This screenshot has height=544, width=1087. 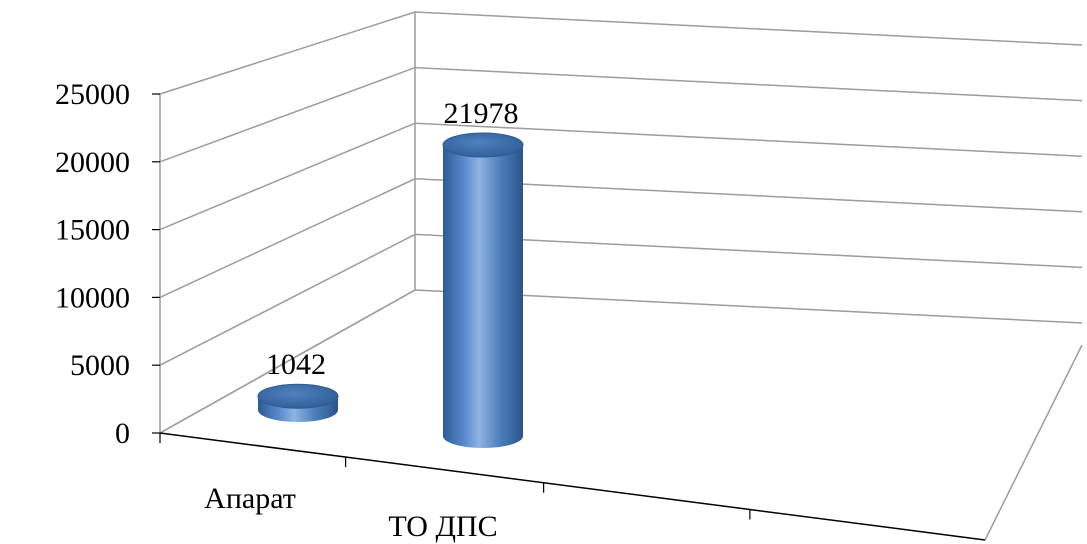 What do you see at coordinates (442, 526) in the screenshot?
I see `x-category-label: ТО ДПС` at bounding box center [442, 526].